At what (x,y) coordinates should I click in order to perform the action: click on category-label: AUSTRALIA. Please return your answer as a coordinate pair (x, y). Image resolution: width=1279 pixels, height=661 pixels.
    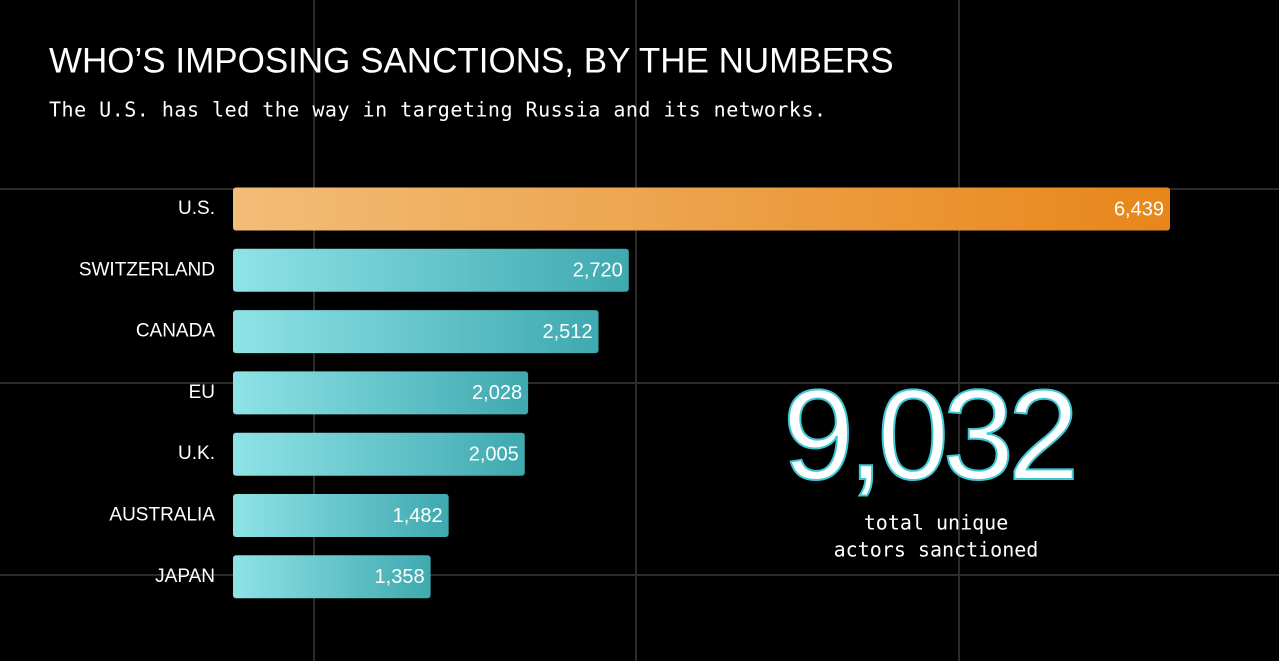
    Looking at the image, I should click on (162, 515).